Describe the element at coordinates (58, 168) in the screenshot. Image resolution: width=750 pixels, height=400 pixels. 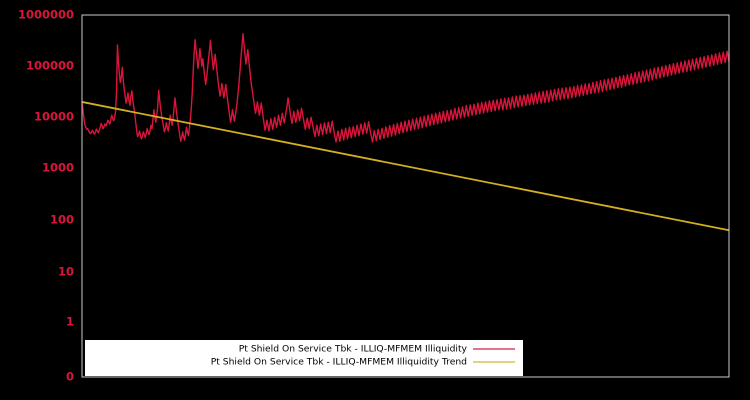
I see `y-tick-label: 1000` at that location.